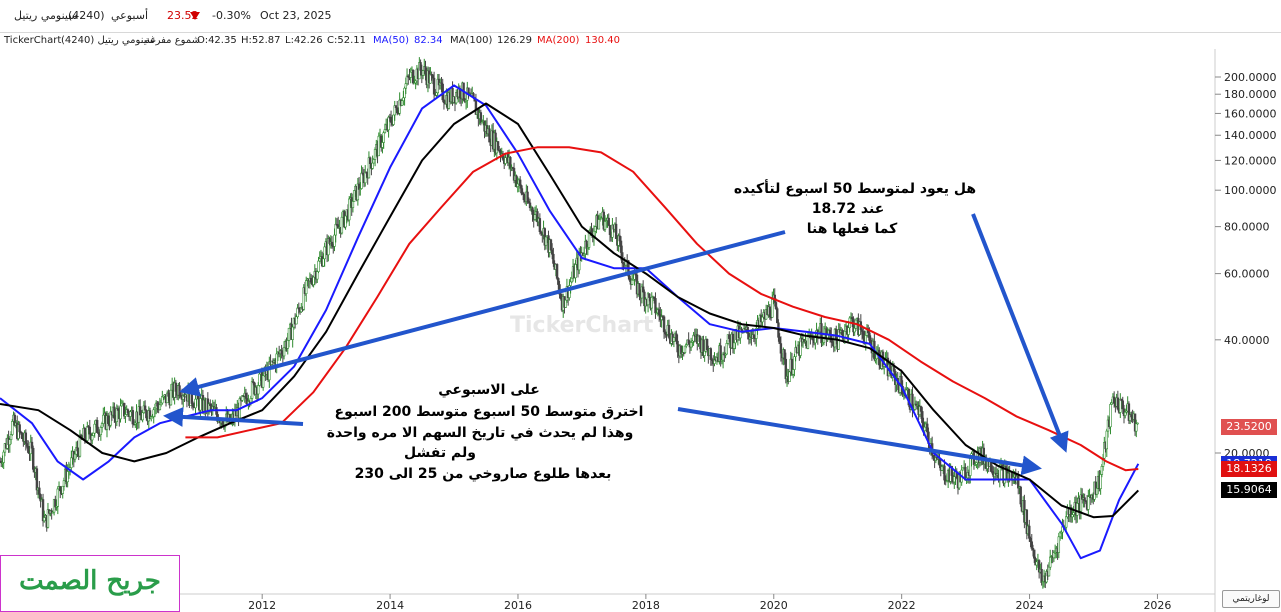  I want to click on y-tick-label: 80.0000, so click(1247, 227).